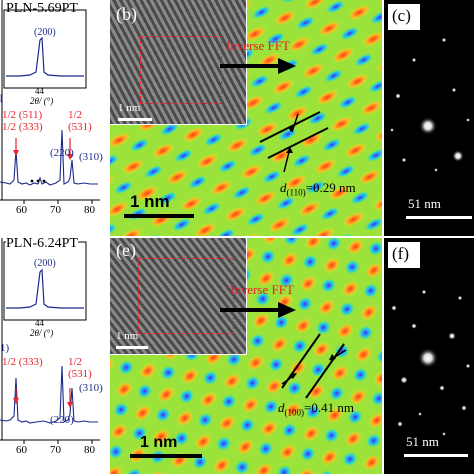  I want to click on xrd-top-peak-label-4: (220), so click(62, 153).